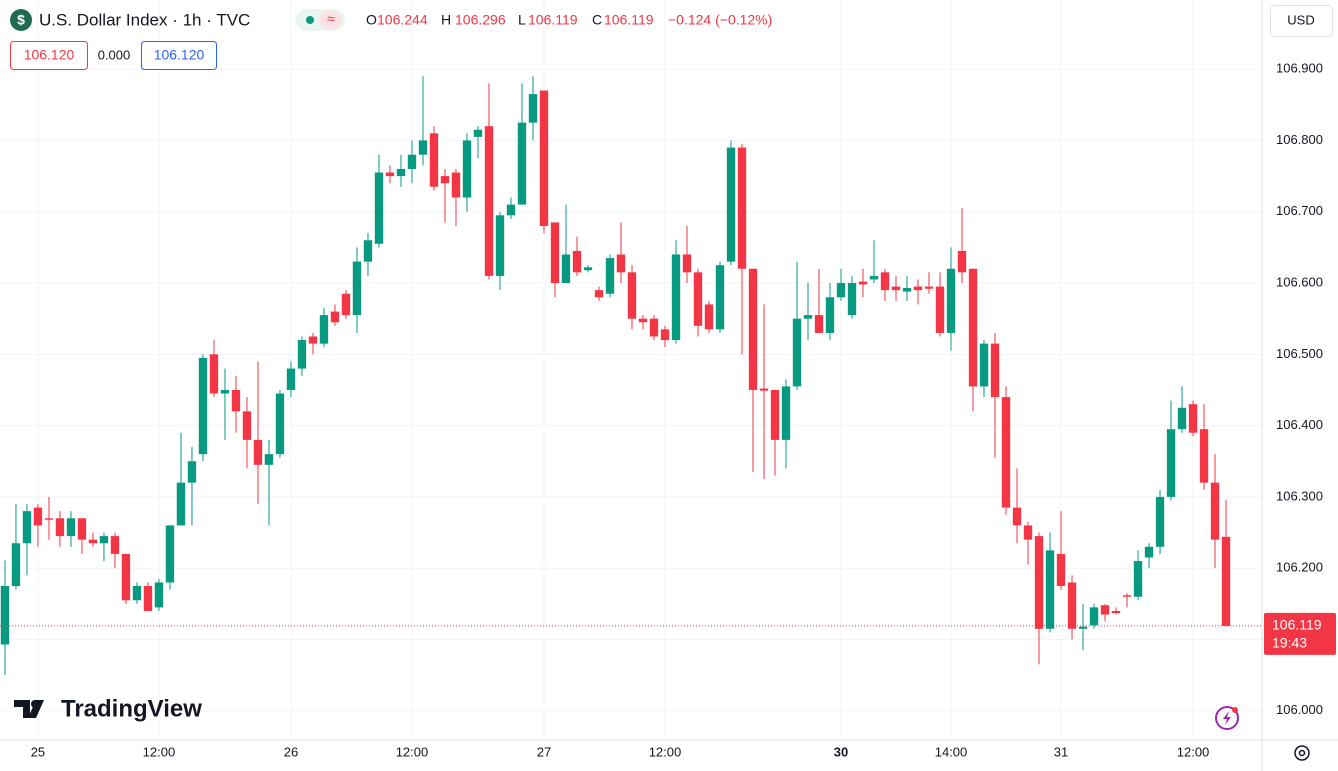 This screenshot has height=771, width=1338. I want to click on last-price-label: 106.119, so click(1297, 625).